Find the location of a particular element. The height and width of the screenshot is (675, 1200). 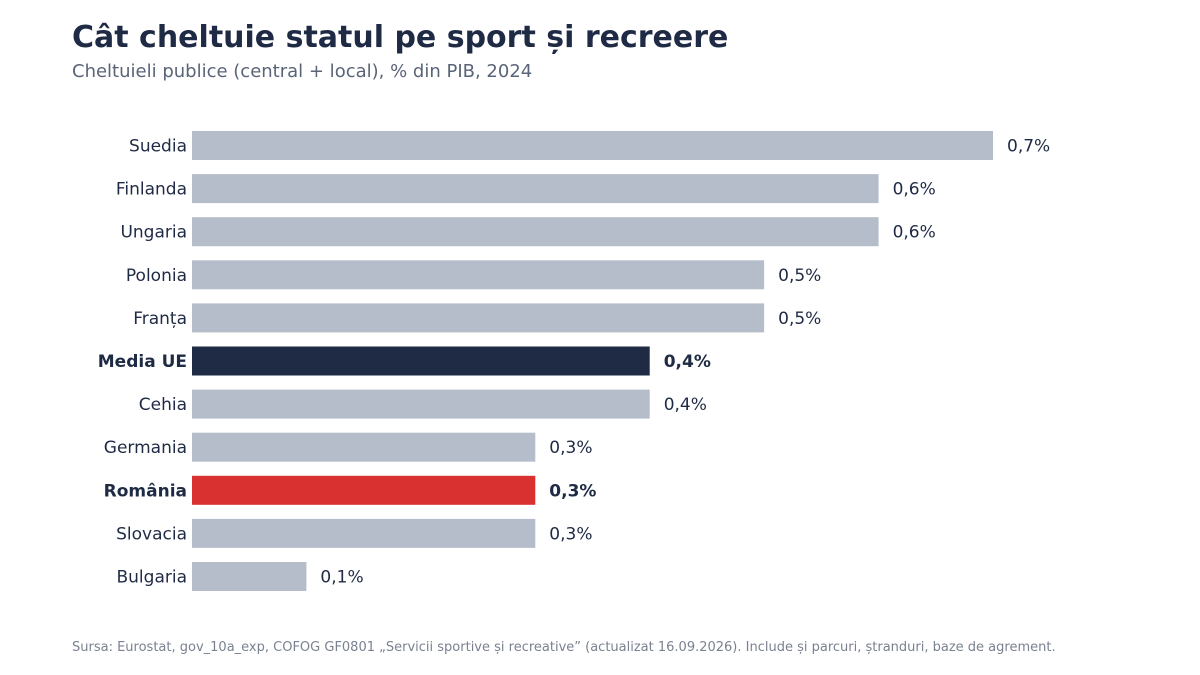

category-label: Franța is located at coordinates (160, 319).